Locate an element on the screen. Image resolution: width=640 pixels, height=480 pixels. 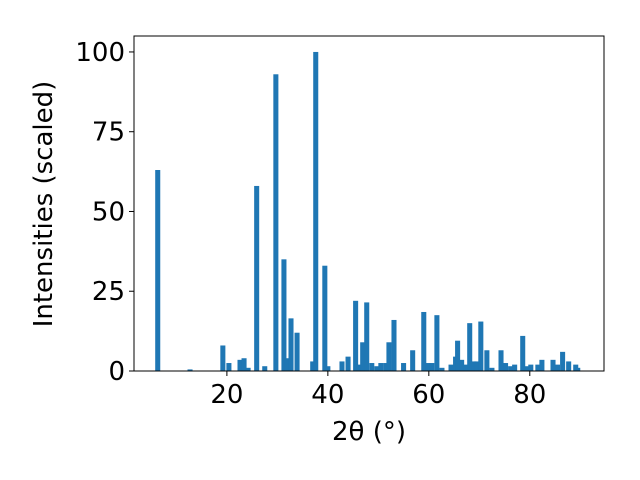
y-tick-label: 100 is located at coordinates (100, 53).